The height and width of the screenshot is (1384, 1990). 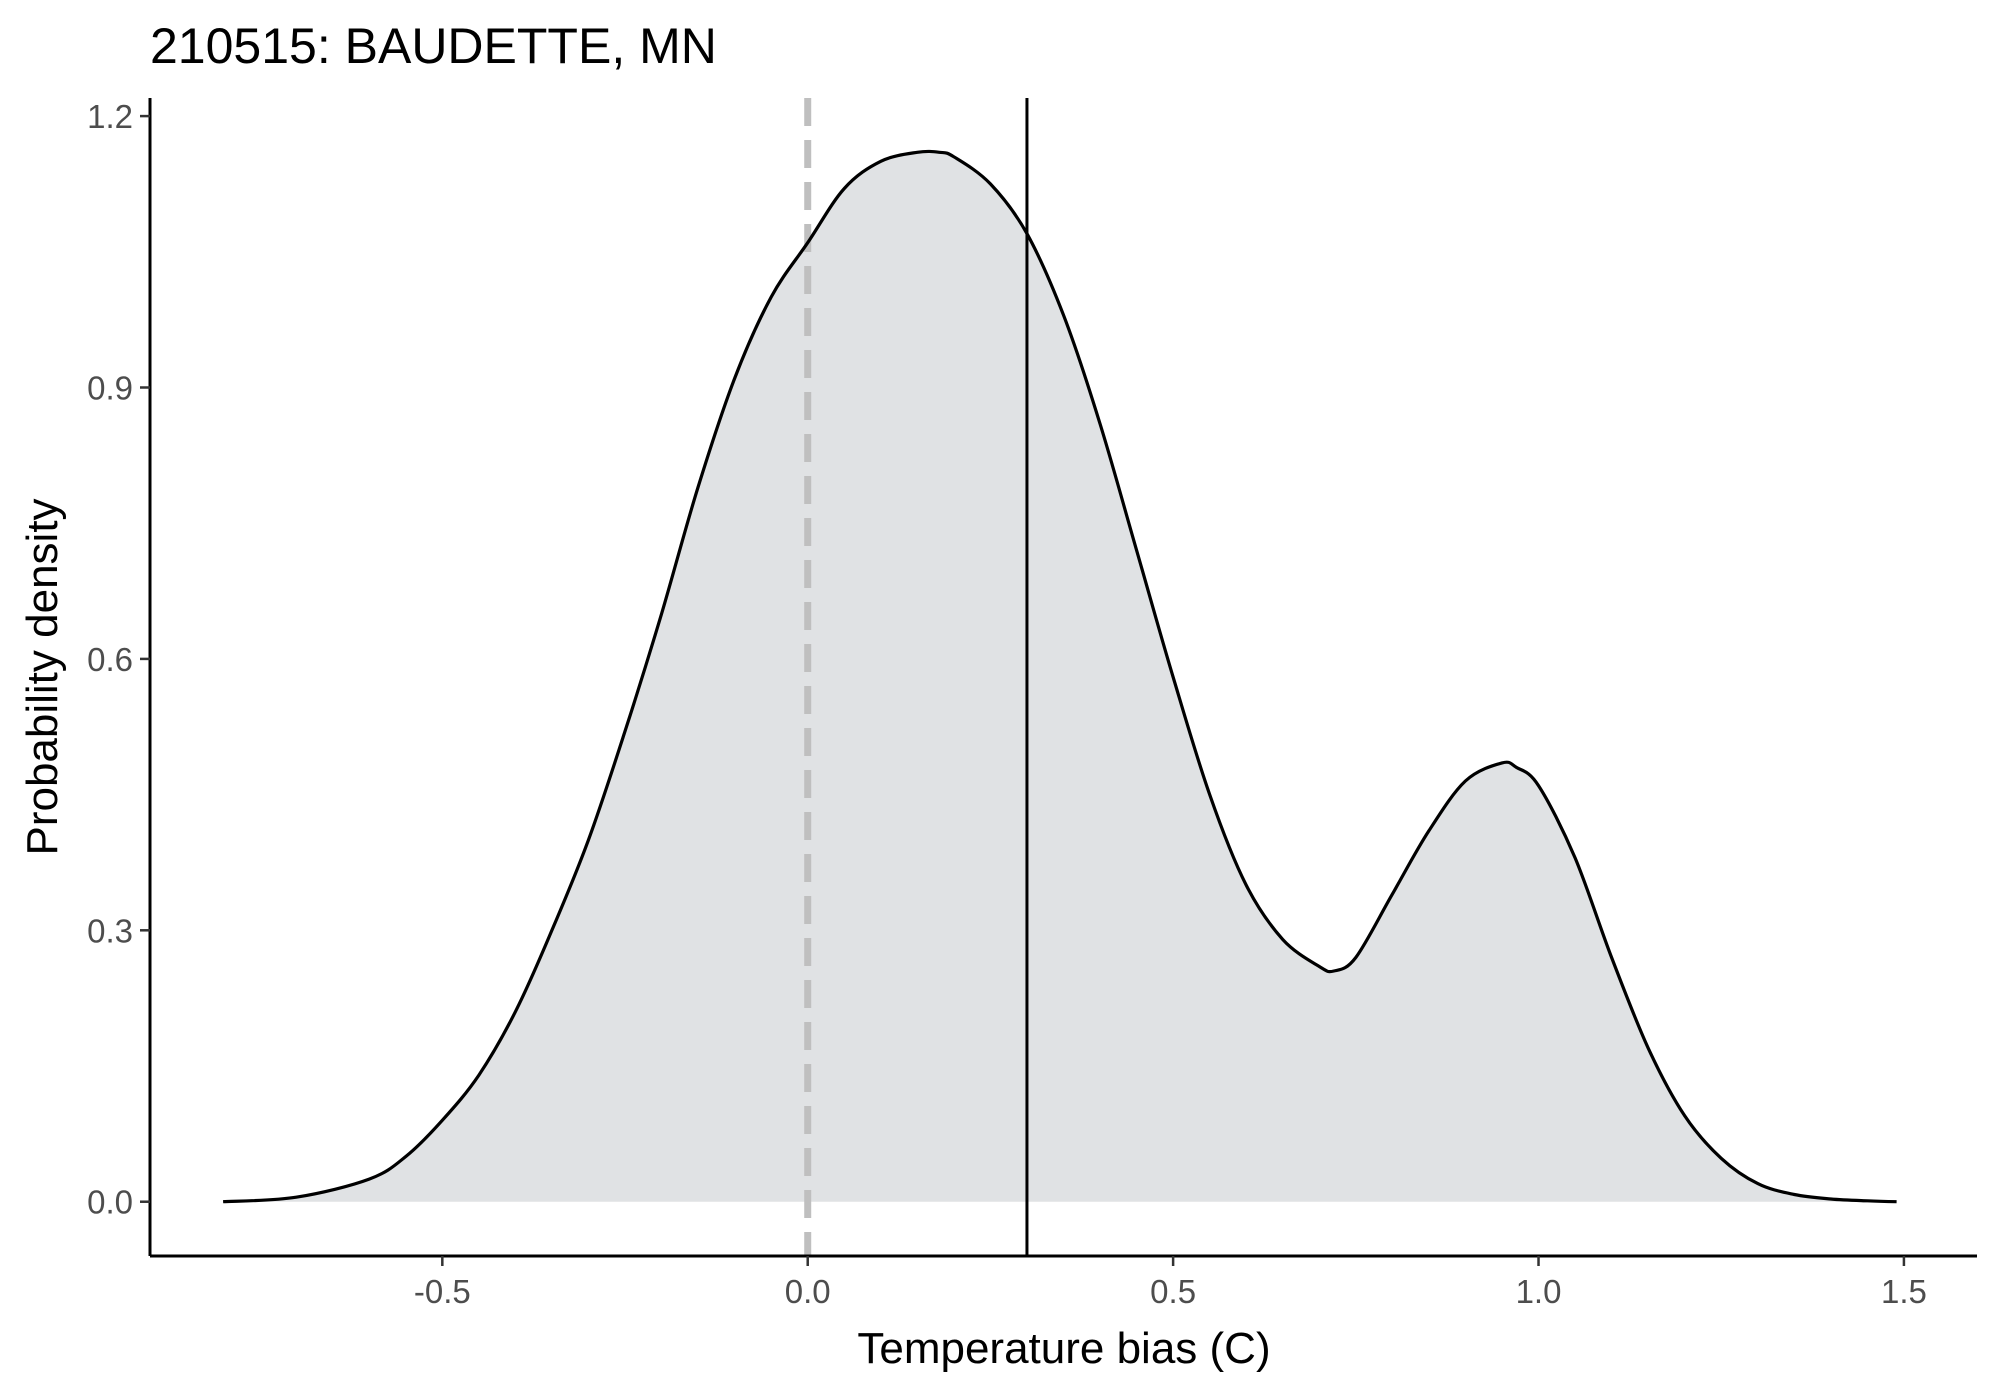 What do you see at coordinates (110, 930) in the screenshot?
I see `y-tick-label: 0.3` at bounding box center [110, 930].